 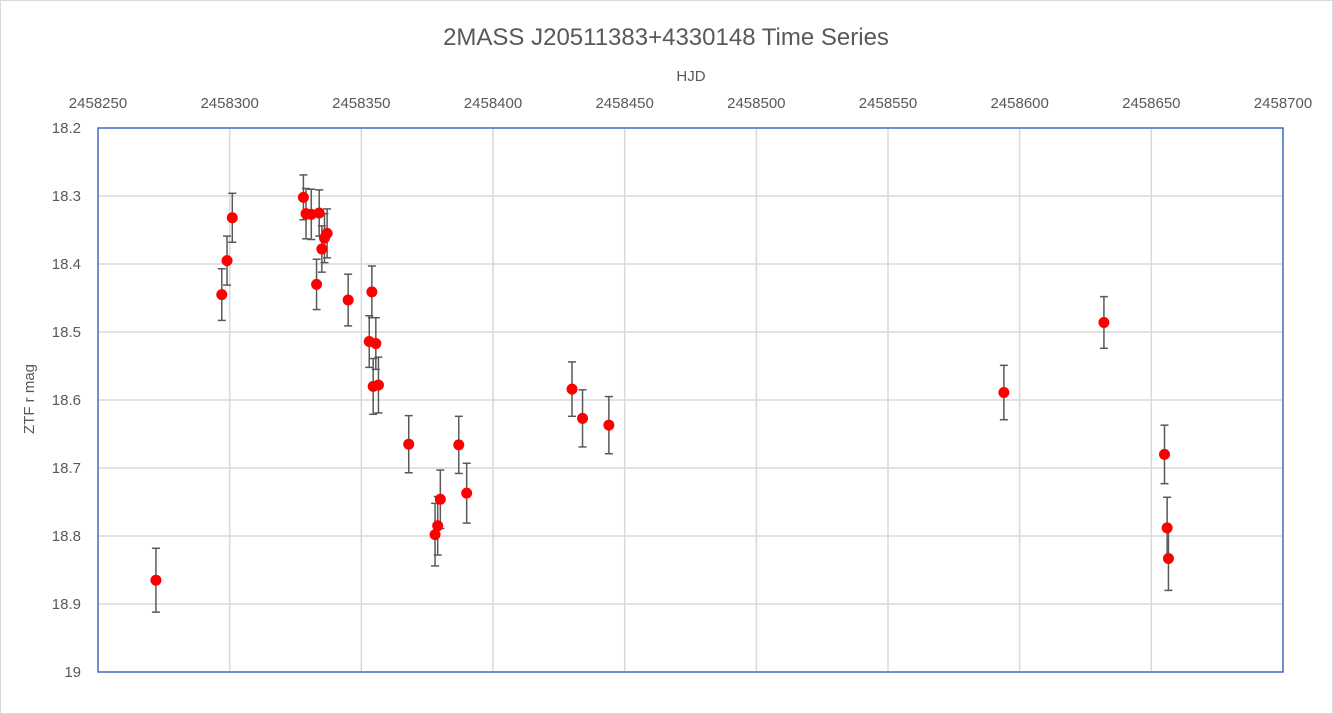 What do you see at coordinates (888, 103) in the screenshot?
I see `x-tick-label: 2458550` at bounding box center [888, 103].